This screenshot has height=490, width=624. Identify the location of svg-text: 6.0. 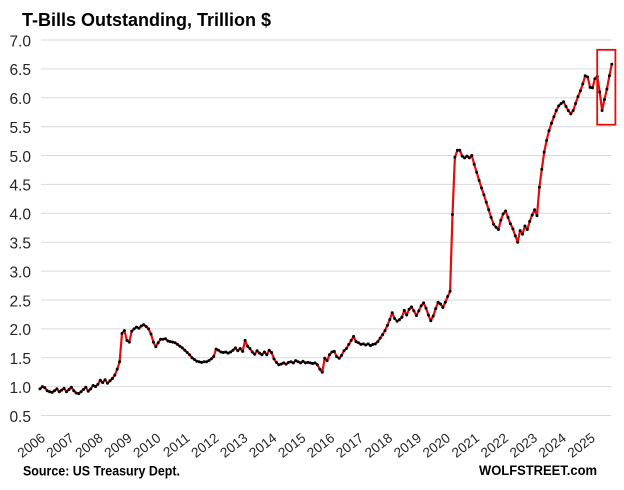
(20, 99).